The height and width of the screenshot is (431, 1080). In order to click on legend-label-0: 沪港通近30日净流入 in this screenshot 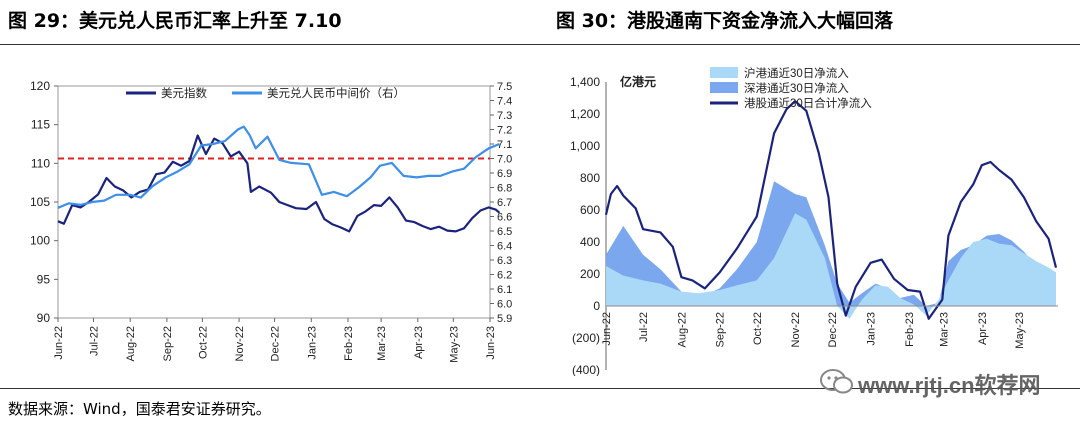, I will do `click(796, 73)`.